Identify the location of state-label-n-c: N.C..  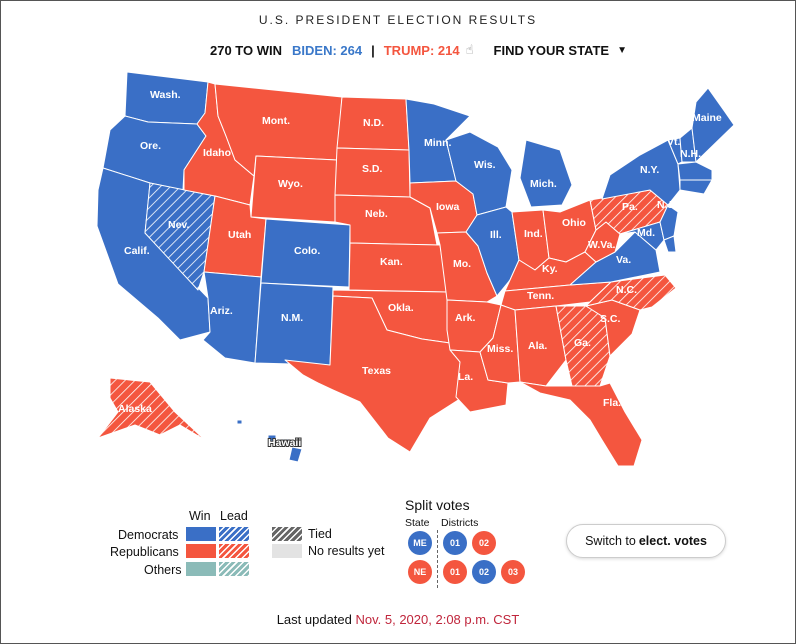
(626, 290).